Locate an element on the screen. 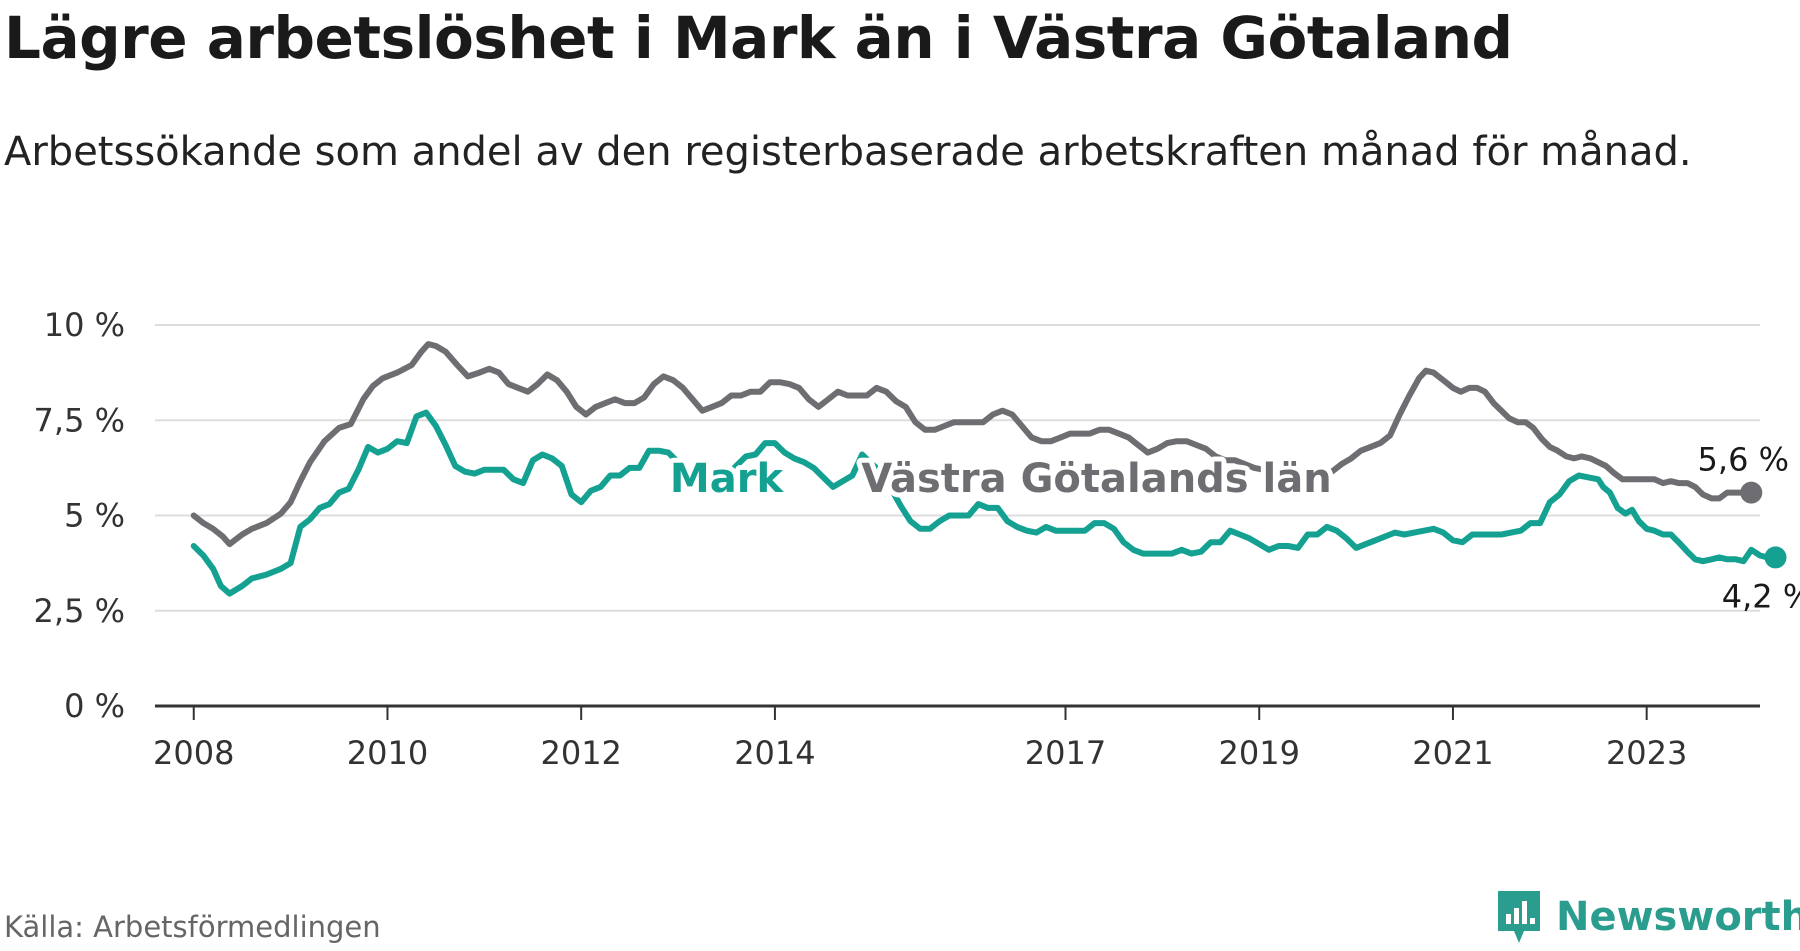 This screenshot has width=1800, height=951. end-point-vastra-gotaland is located at coordinates (1751, 492).